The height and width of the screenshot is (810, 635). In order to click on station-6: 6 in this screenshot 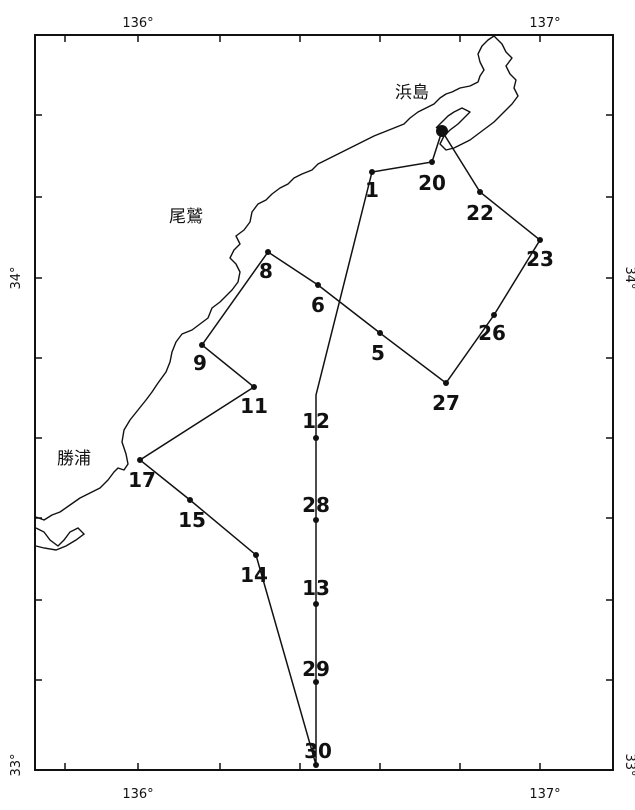, I will do `click(318, 299)`.